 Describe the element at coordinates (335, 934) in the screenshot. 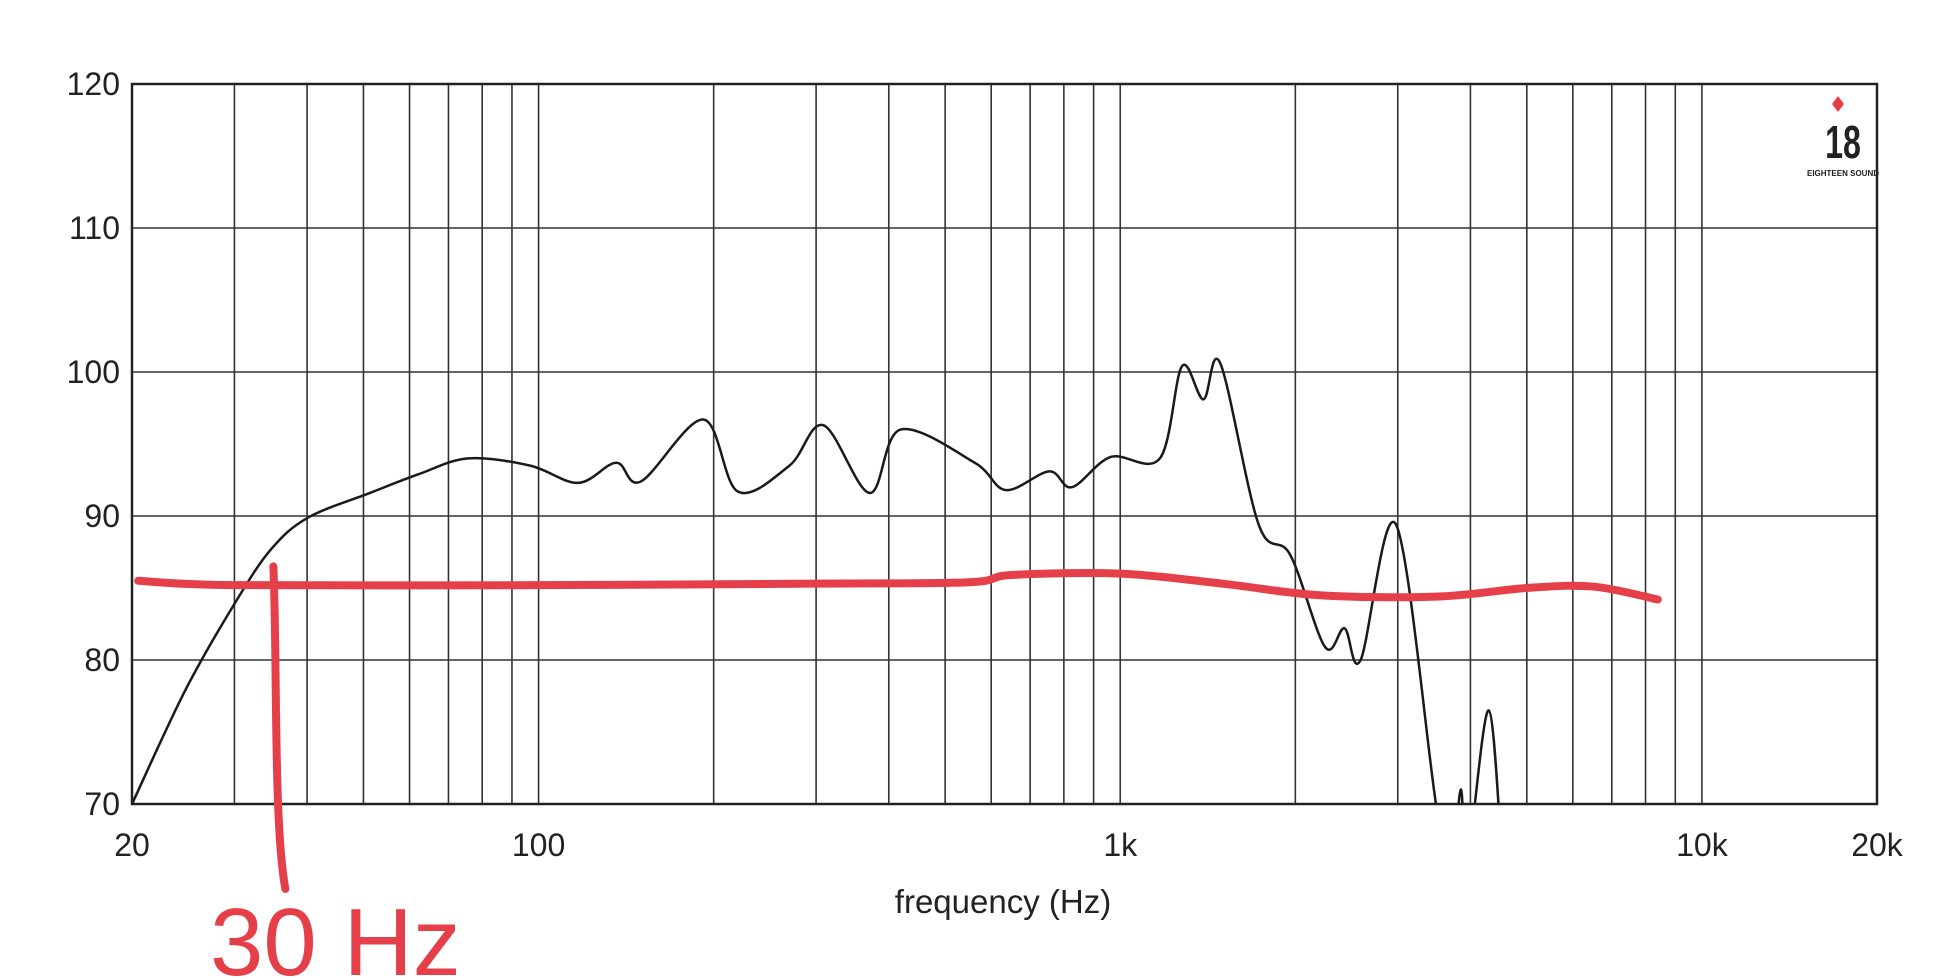

I see `annotation-text: 30 Hz` at that location.